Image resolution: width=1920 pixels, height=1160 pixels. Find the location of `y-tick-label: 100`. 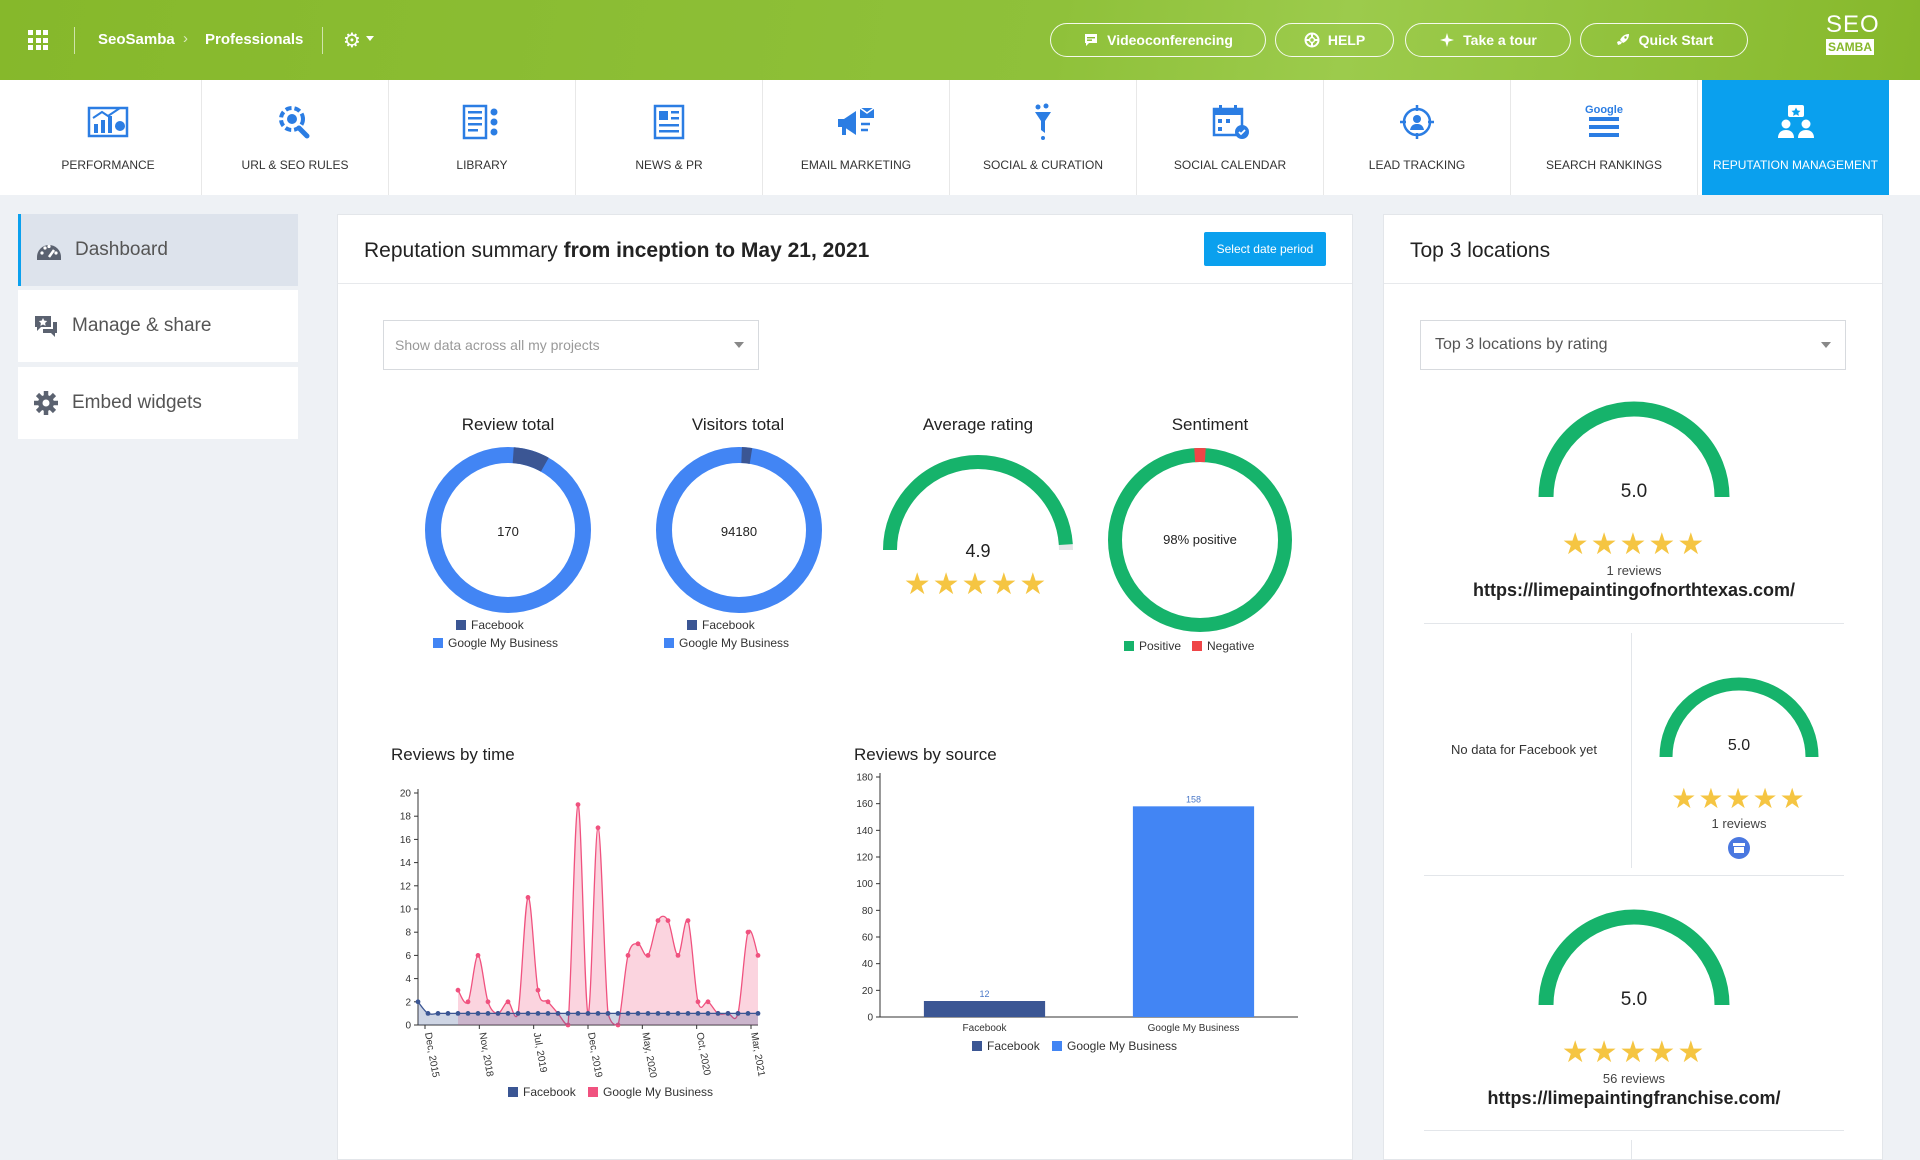

y-tick-label: 100 is located at coordinates (864, 884).